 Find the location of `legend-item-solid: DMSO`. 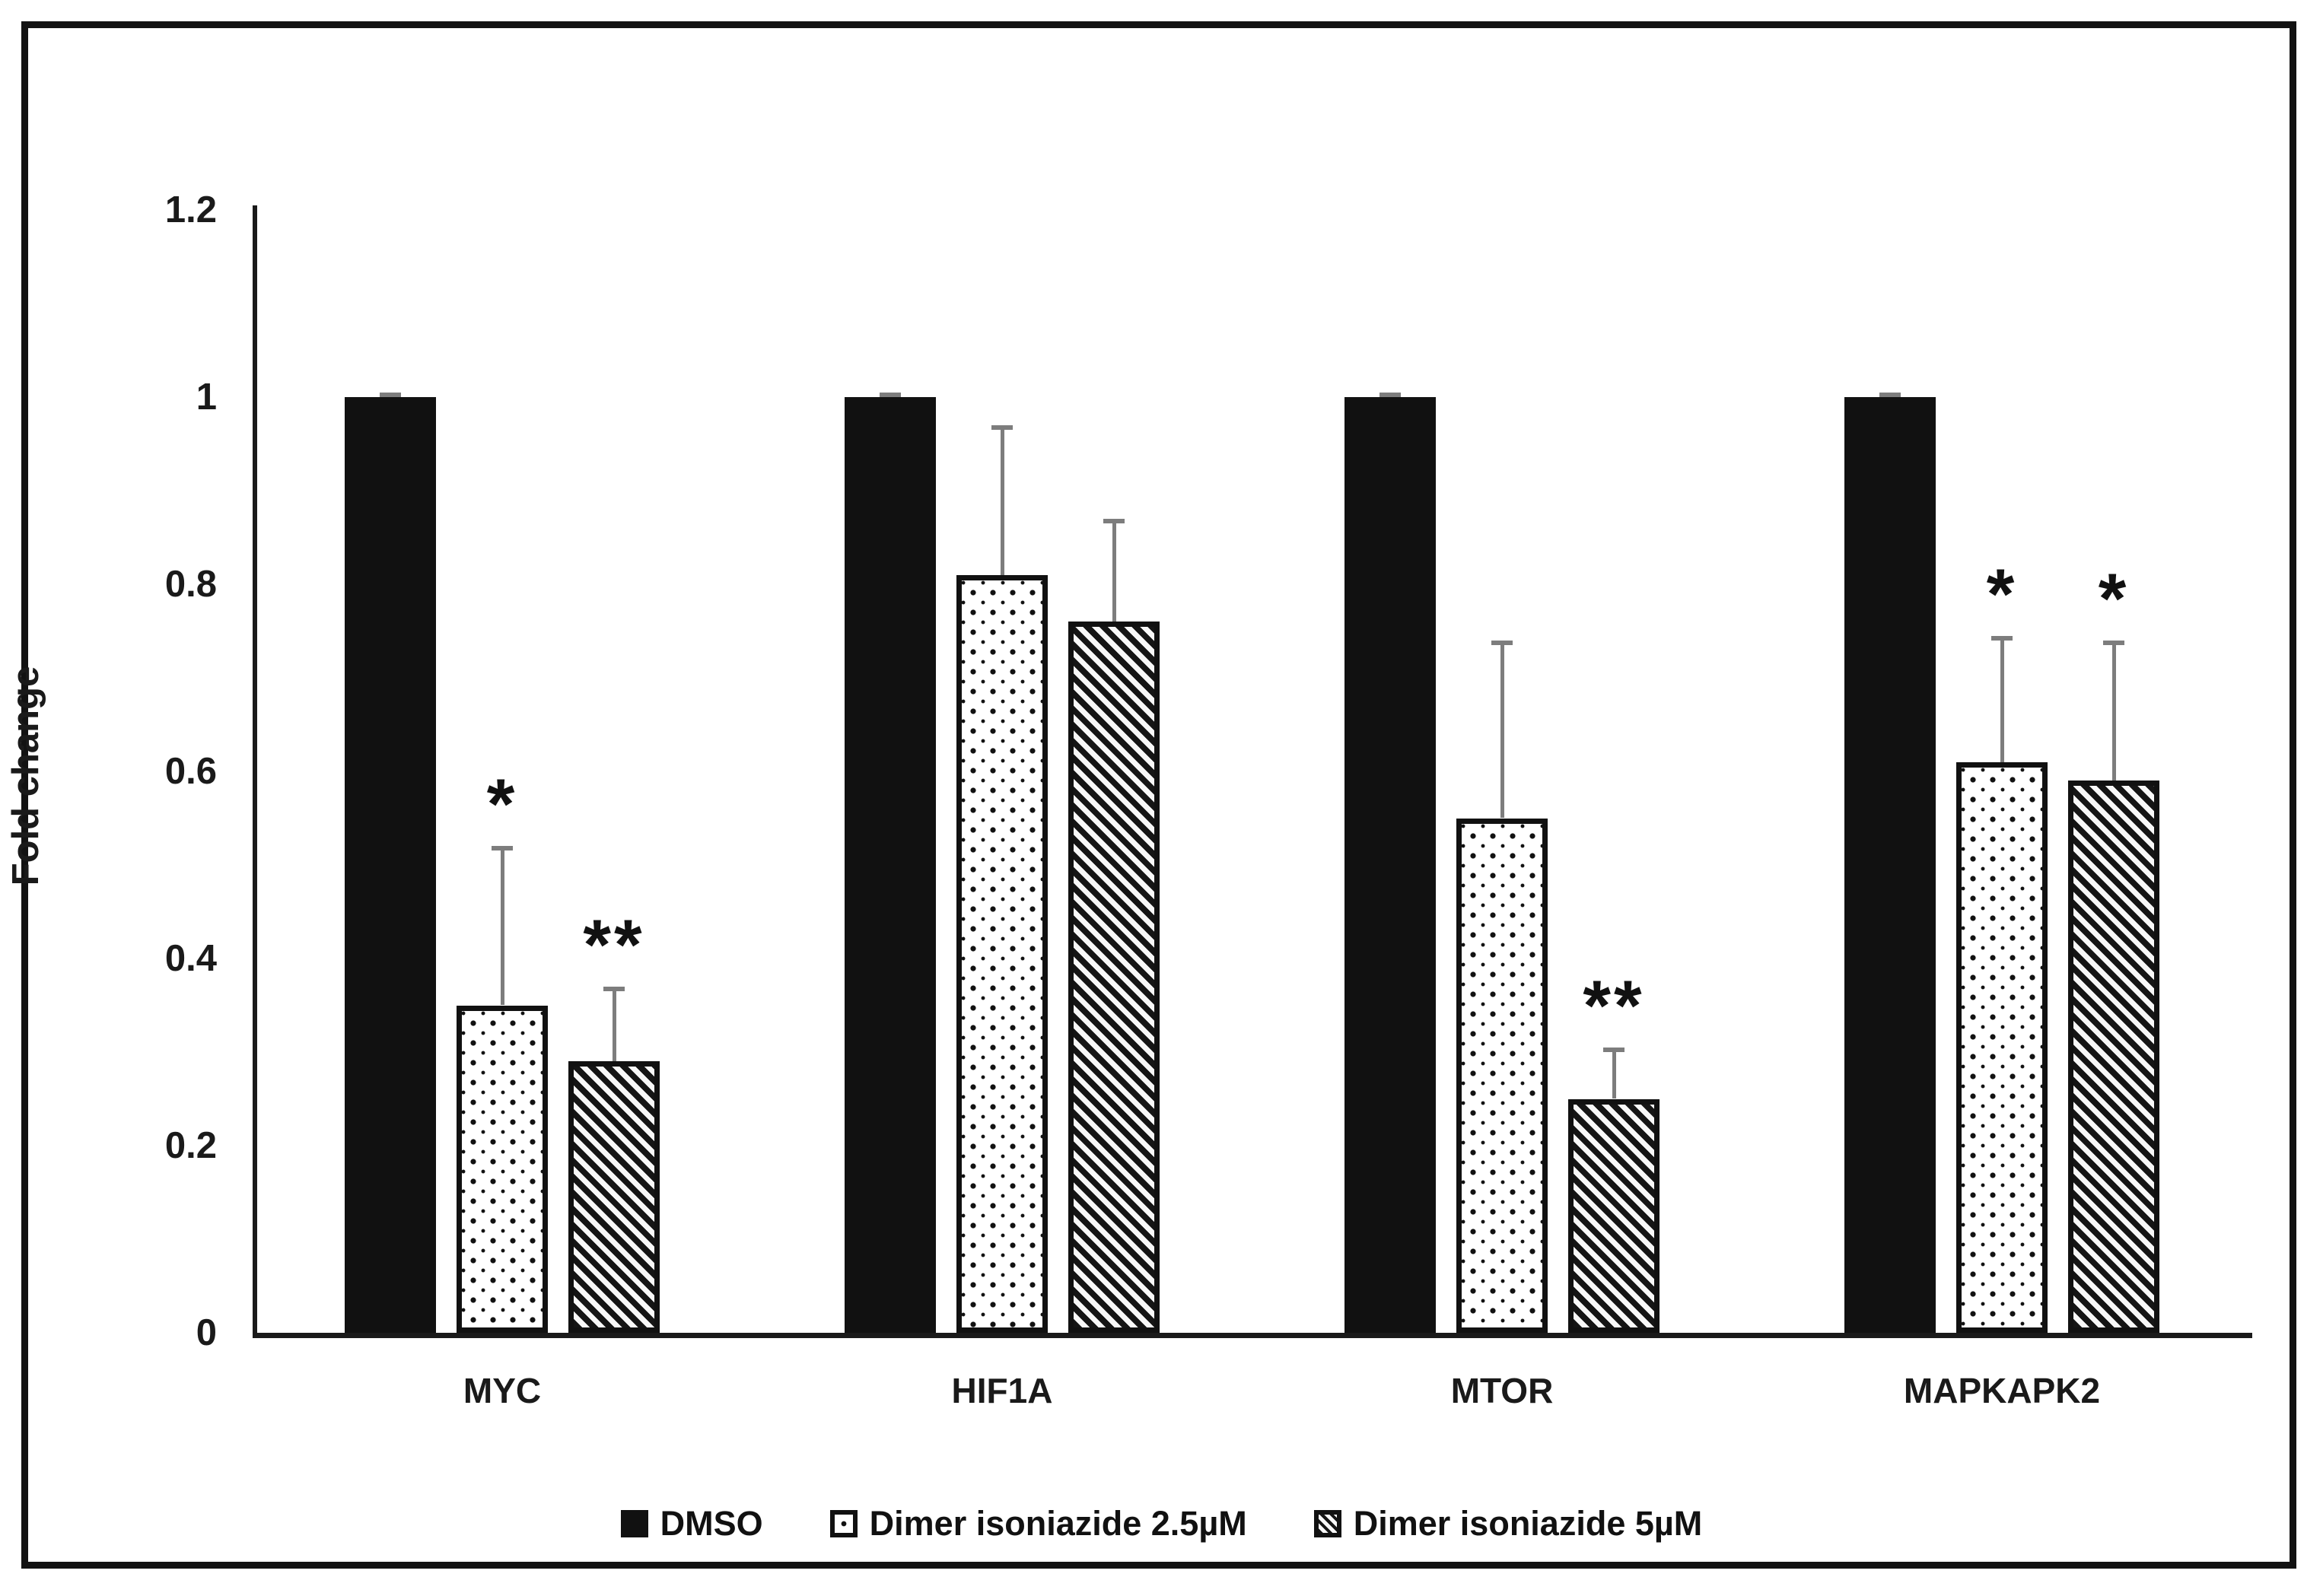

legend-item-solid: DMSO is located at coordinates (691, 1523).